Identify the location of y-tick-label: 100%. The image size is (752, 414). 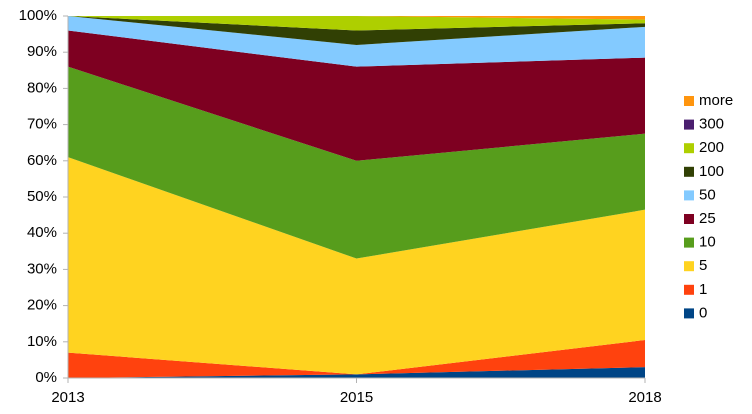
(38, 15).